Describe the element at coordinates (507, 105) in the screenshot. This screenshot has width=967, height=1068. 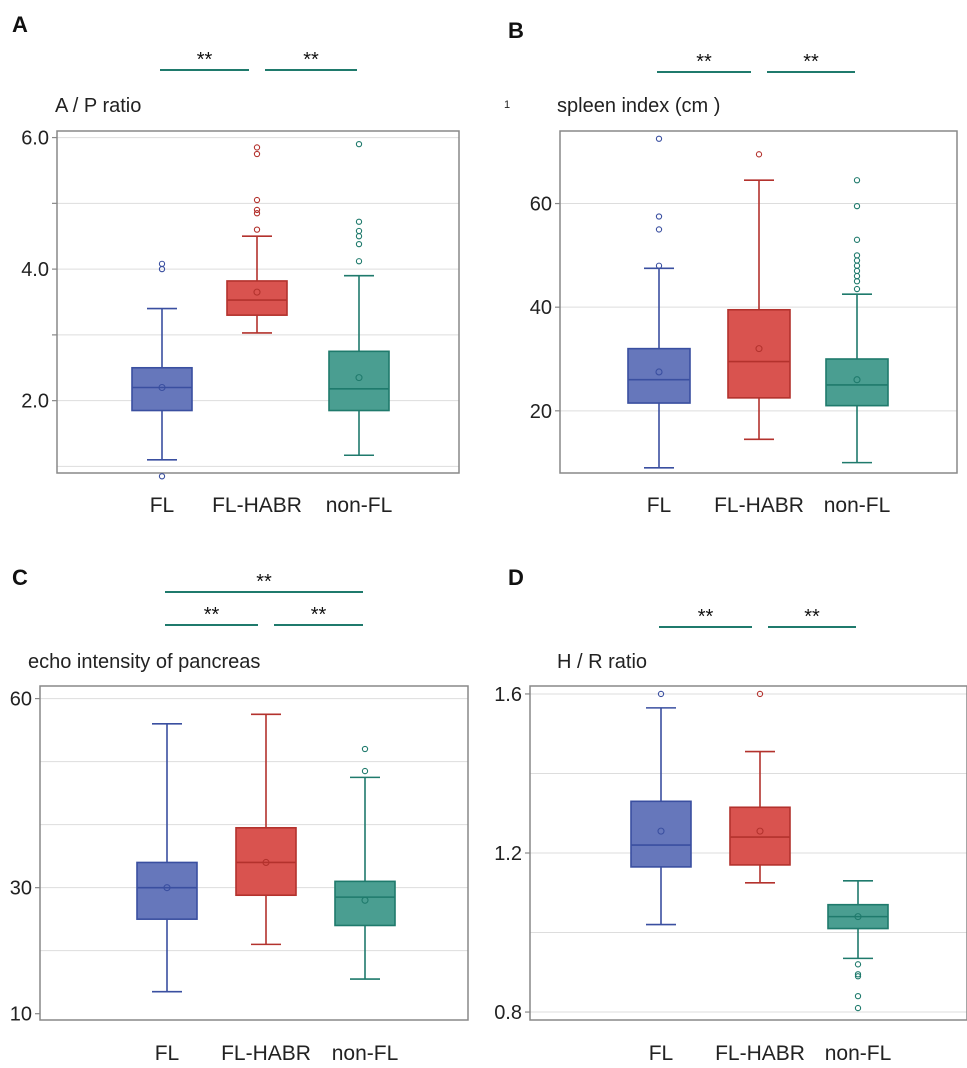
I see `y-axis-title-mark: 1` at that location.